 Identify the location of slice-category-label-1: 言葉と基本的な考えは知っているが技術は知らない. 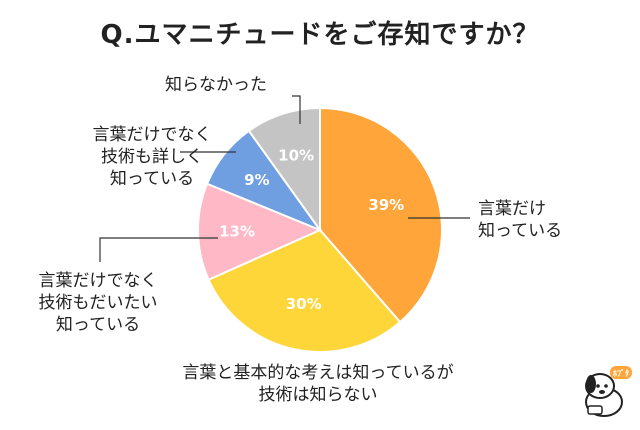
(317, 384).